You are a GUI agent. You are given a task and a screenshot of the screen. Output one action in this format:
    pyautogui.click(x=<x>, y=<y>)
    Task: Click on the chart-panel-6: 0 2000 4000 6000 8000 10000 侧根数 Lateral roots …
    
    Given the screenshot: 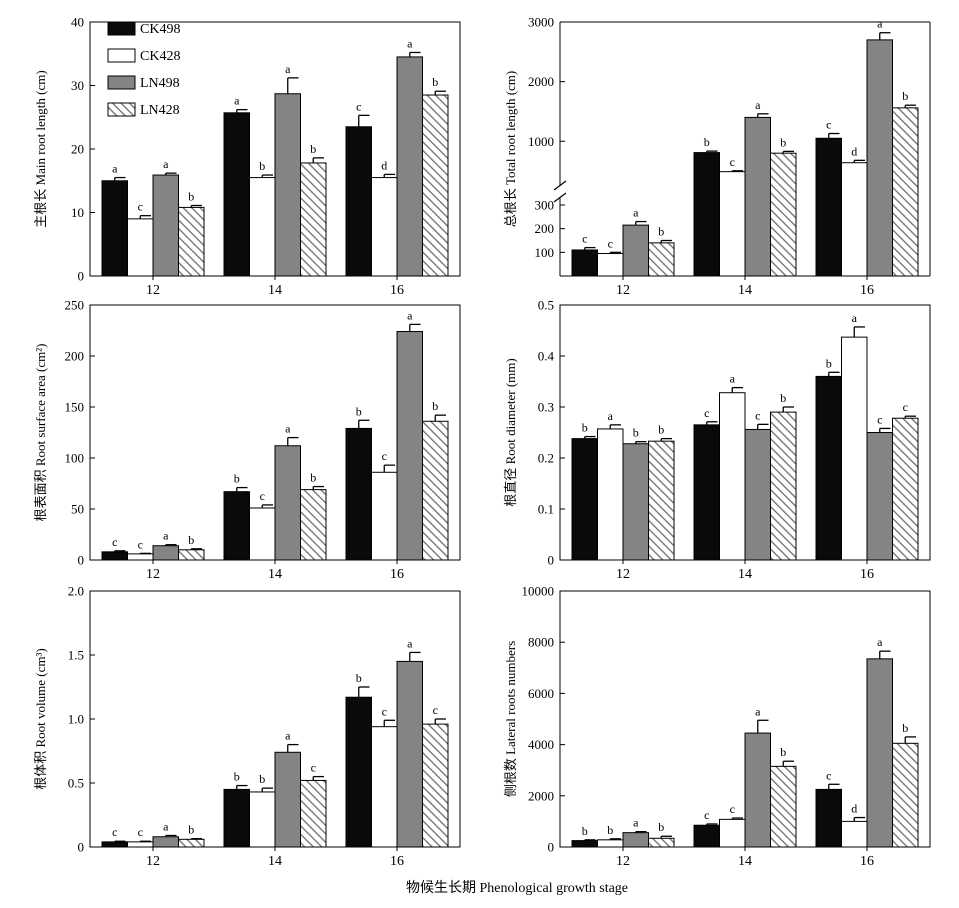 What is the action you would take?
    pyautogui.click(x=717, y=726)
    